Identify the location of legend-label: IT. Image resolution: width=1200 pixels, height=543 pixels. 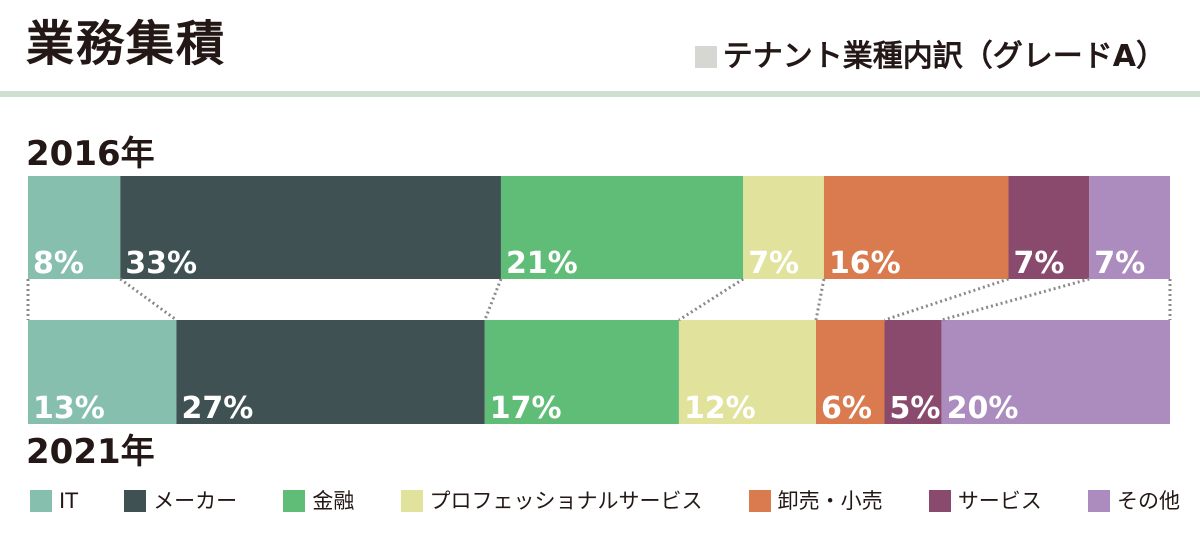
(69, 500).